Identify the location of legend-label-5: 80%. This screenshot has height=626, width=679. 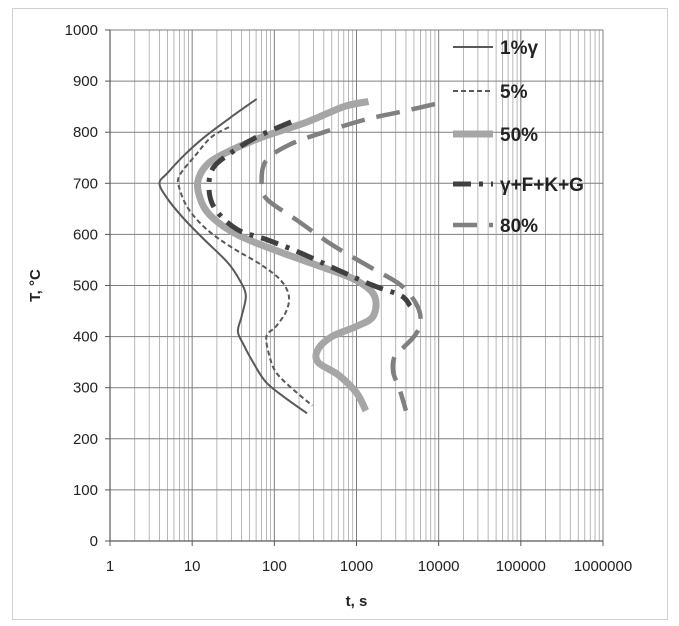
(519, 226).